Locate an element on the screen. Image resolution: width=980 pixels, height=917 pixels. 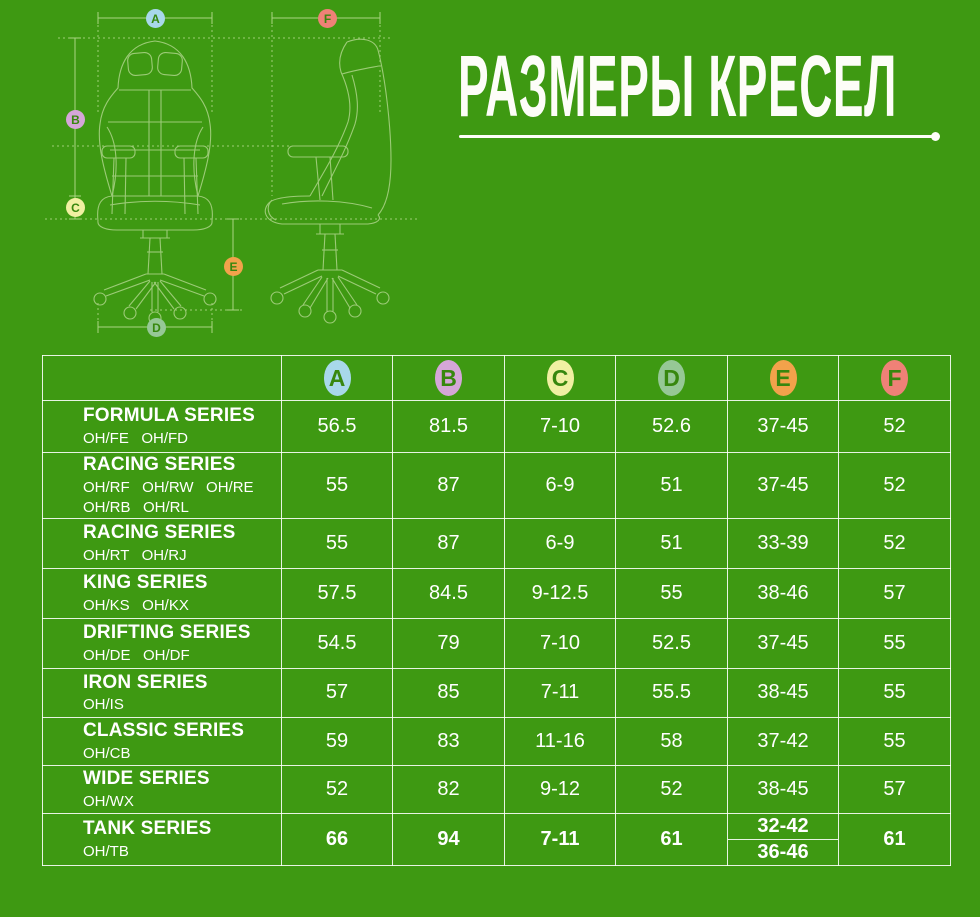
column-header-f: F is located at coordinates (894, 378).